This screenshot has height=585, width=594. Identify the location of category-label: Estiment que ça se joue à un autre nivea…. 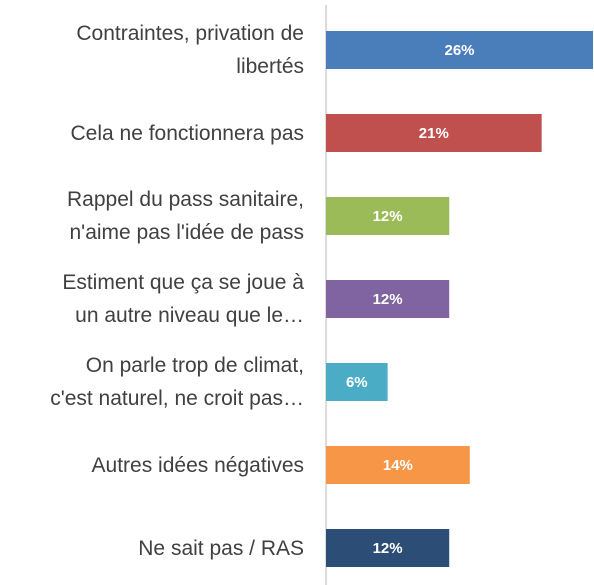
(183, 299).